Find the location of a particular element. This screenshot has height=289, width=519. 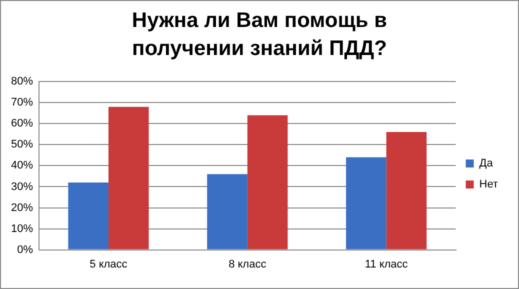

x-tick-label: 8 класс is located at coordinates (247, 264).